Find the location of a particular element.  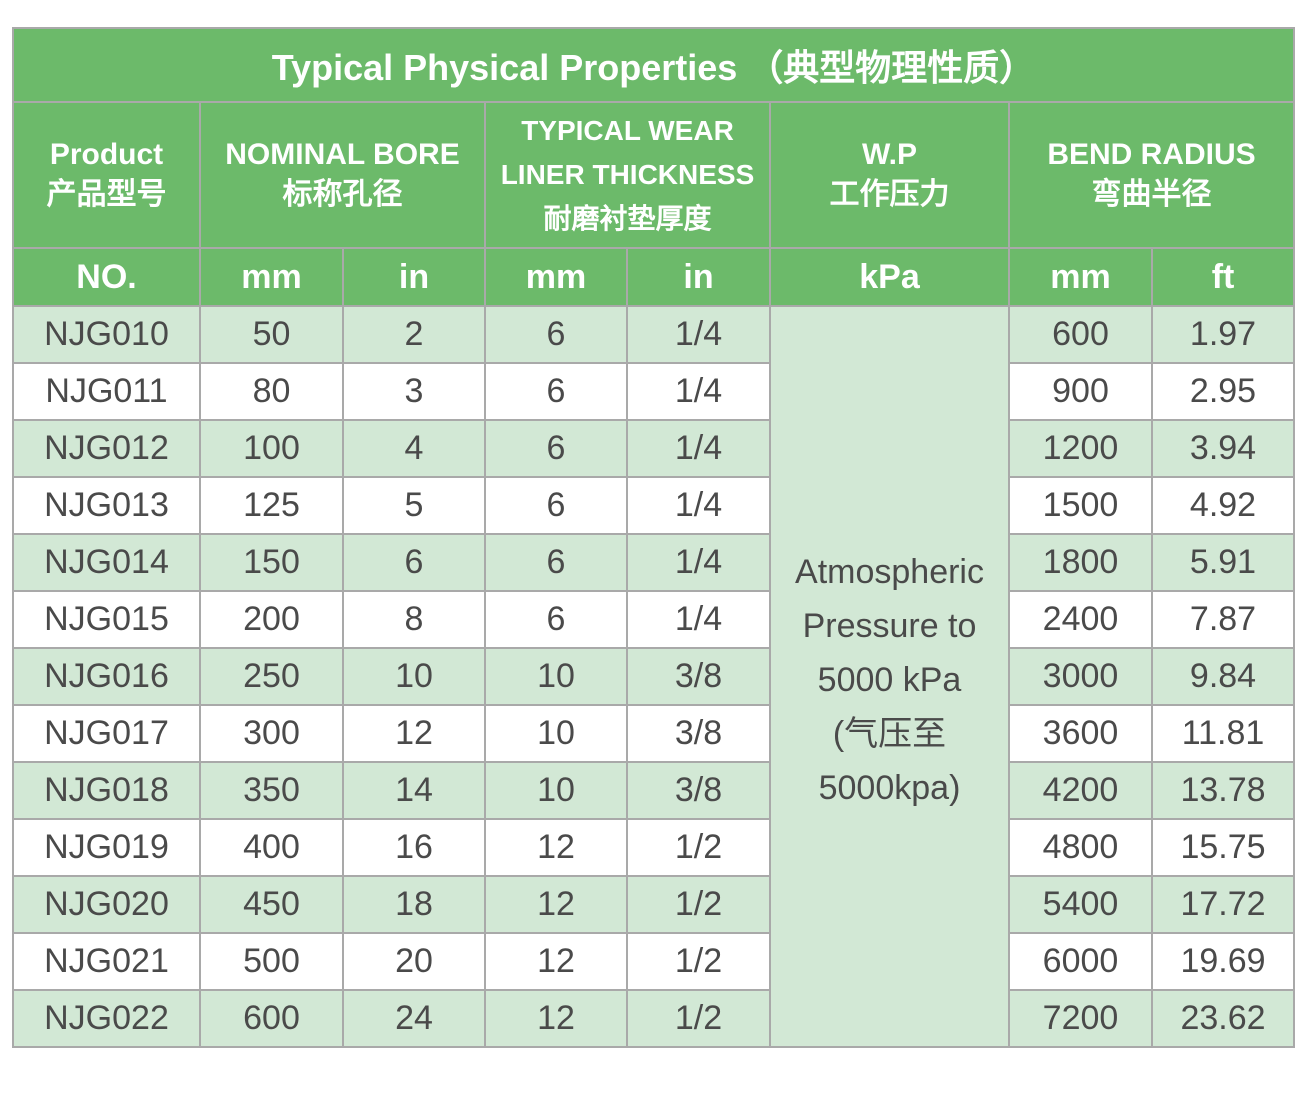

cell-product-no: NJG012 is located at coordinates (106, 448).